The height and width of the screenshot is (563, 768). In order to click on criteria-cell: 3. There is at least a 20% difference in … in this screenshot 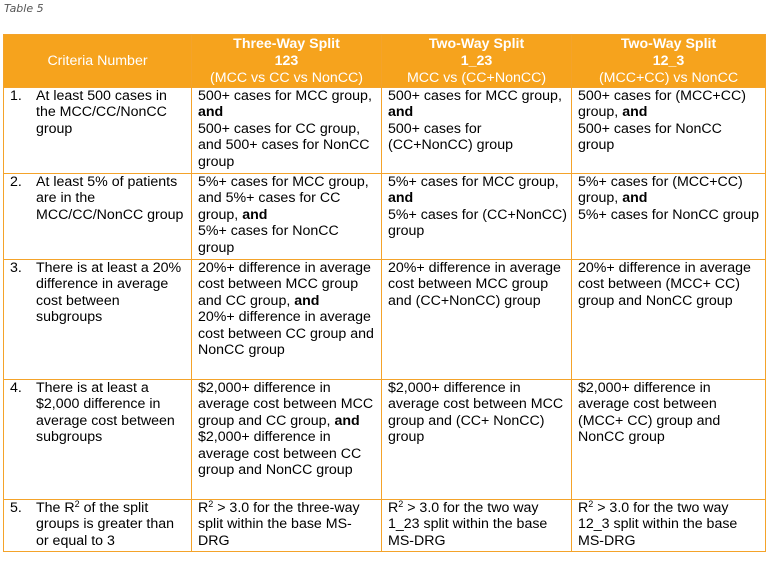, I will do `click(97, 319)`.